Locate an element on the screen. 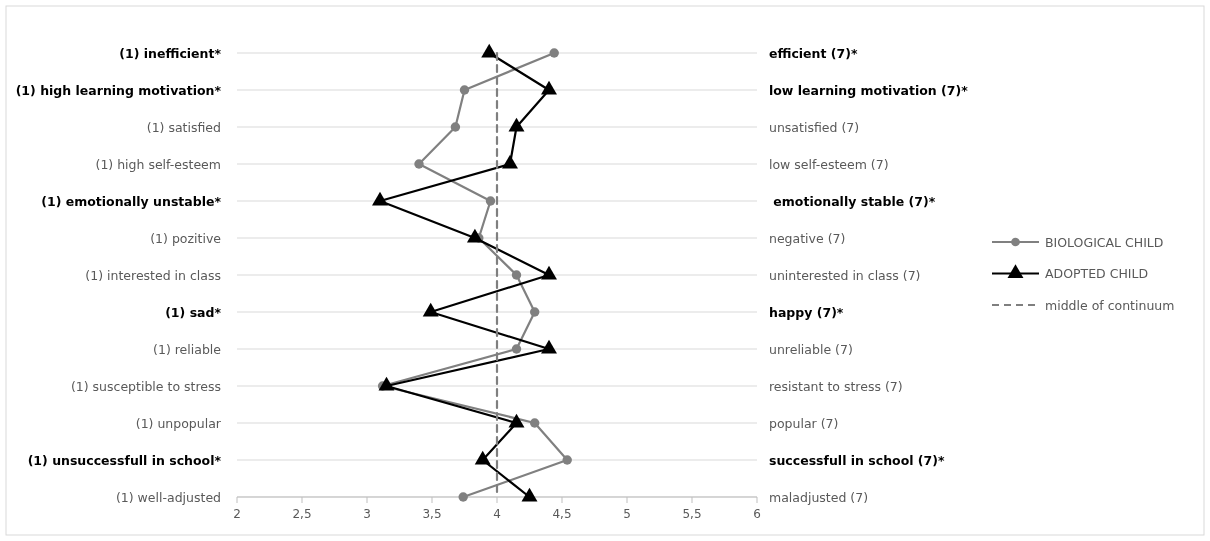 This screenshot has height=541, width=1210. y-tick-label: (1) satisfied is located at coordinates (183, 127).